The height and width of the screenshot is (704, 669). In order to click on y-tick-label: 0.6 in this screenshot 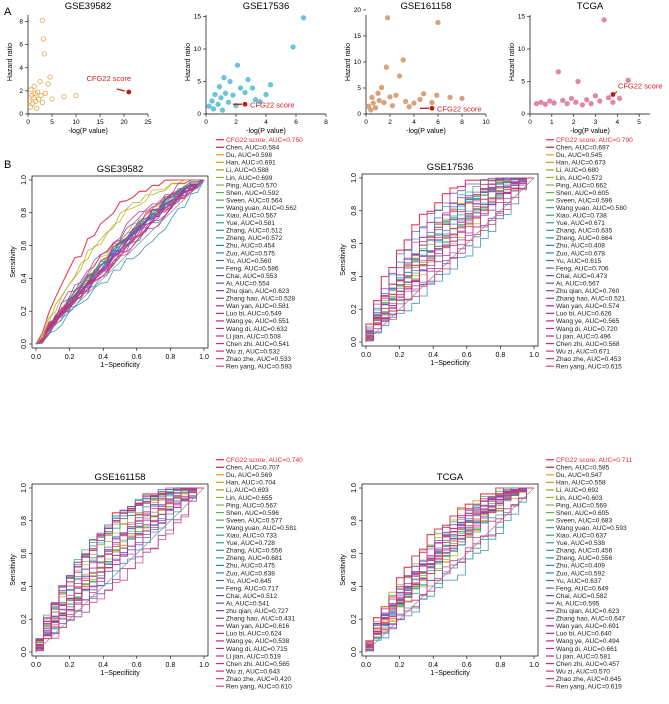, I will do `click(354, 244)`.